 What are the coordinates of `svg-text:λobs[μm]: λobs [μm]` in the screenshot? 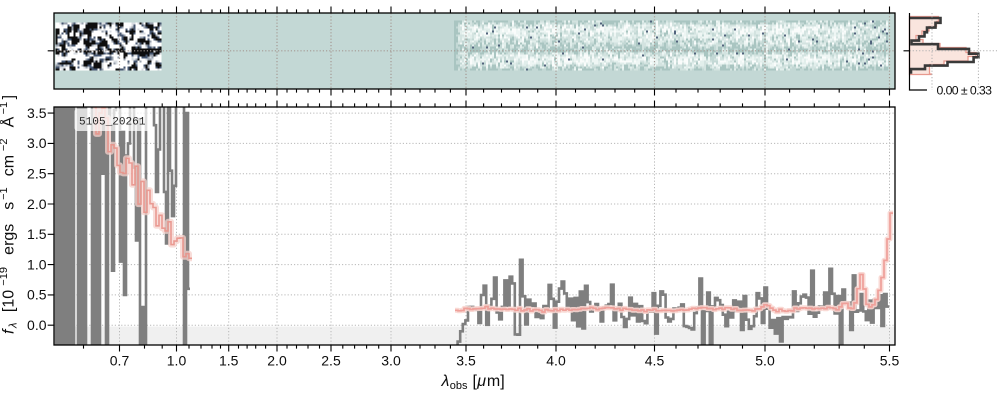 It's located at (473, 382).